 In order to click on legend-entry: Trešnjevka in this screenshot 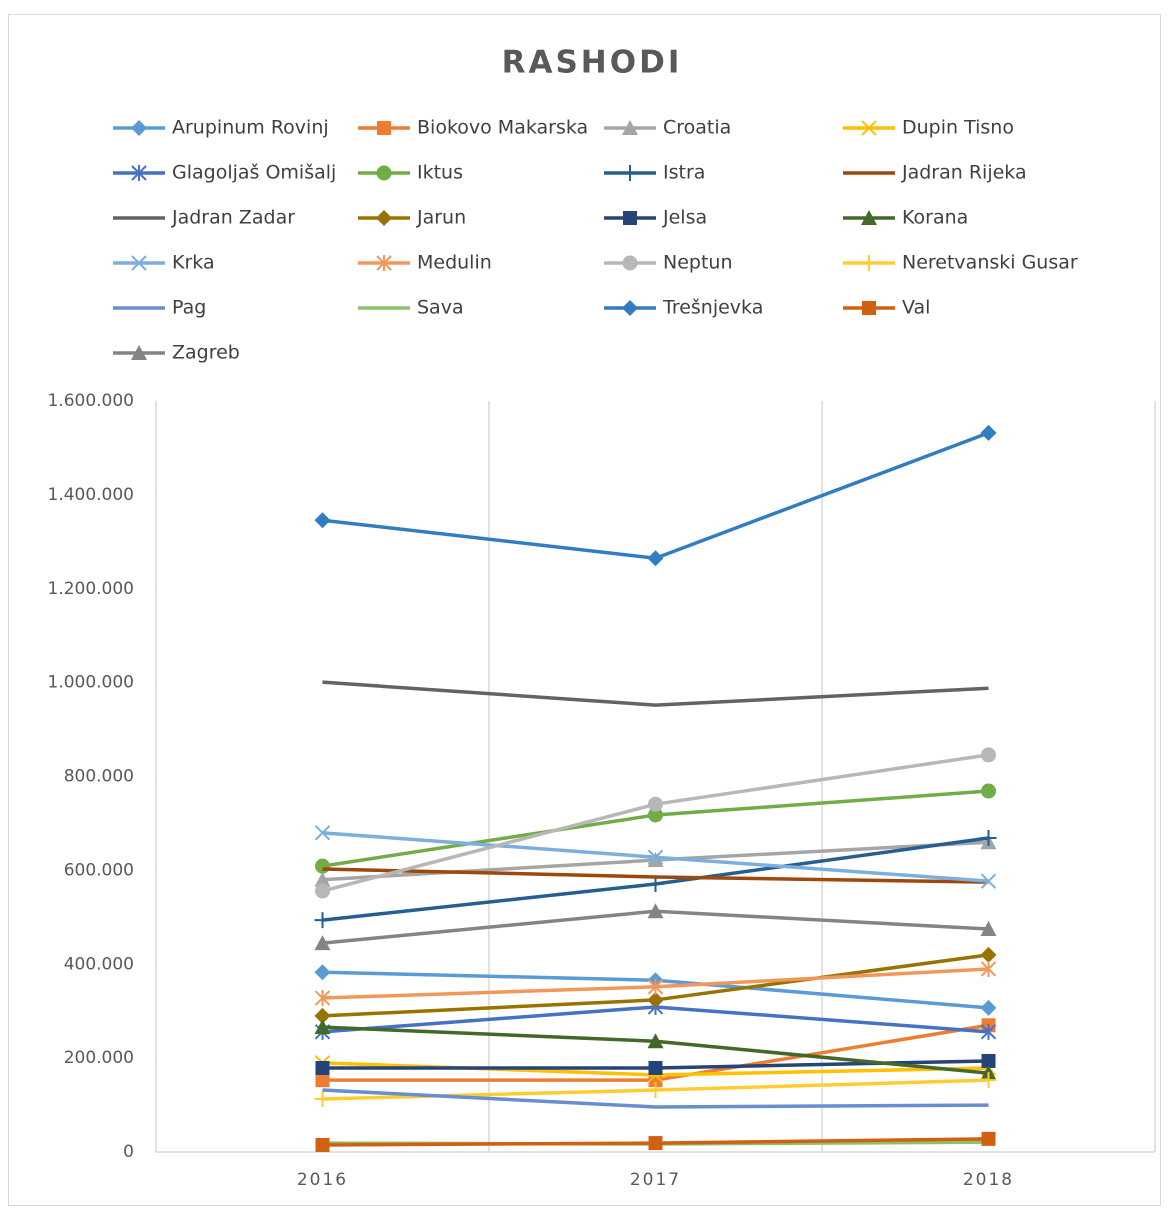, I will do `click(683, 308)`.